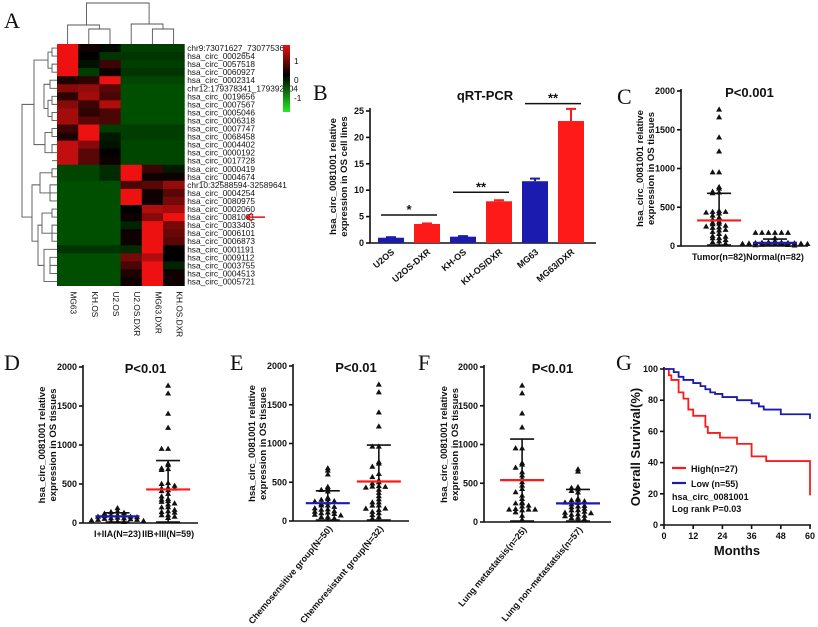  I want to click on legend-label: High(n=27), so click(714, 469).